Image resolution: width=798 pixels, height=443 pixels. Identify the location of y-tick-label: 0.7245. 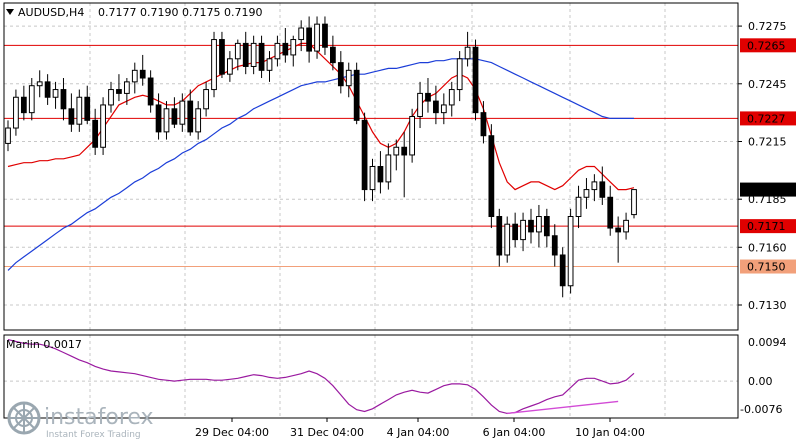
(767, 84).